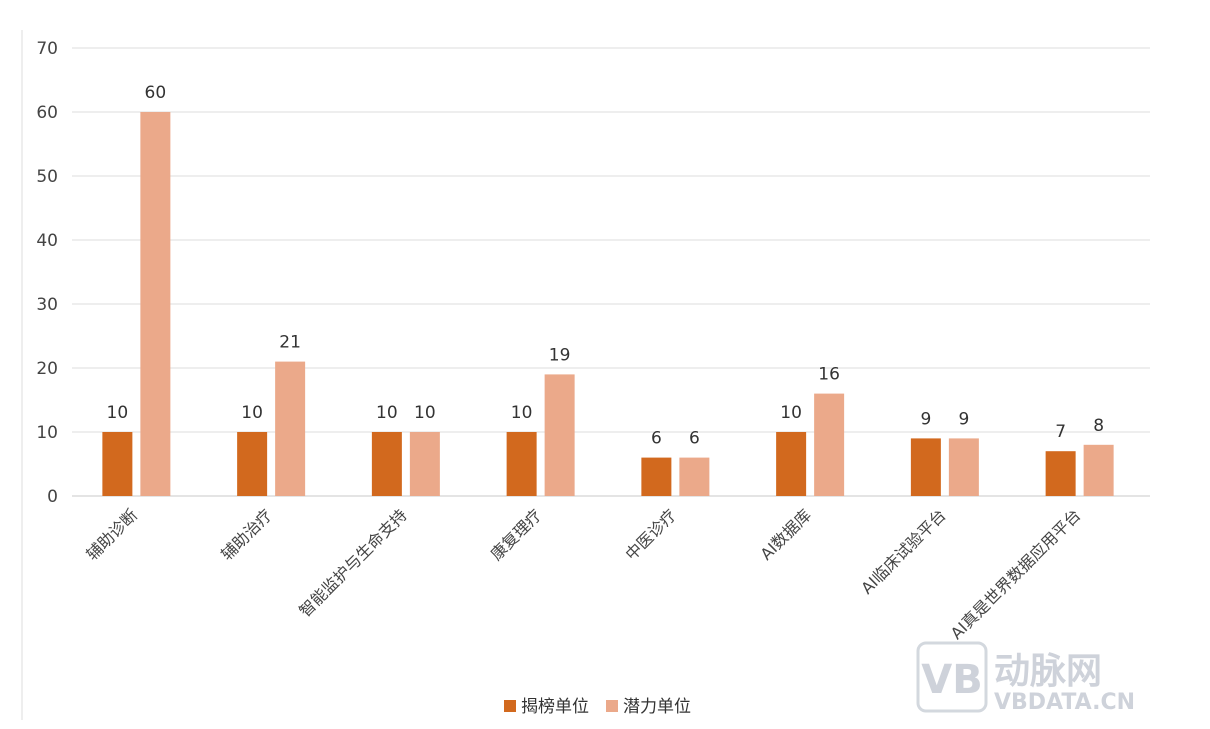 The height and width of the screenshot is (729, 1210). Describe the element at coordinates (1060, 432) in the screenshot. I see `data-label: 7` at that location.